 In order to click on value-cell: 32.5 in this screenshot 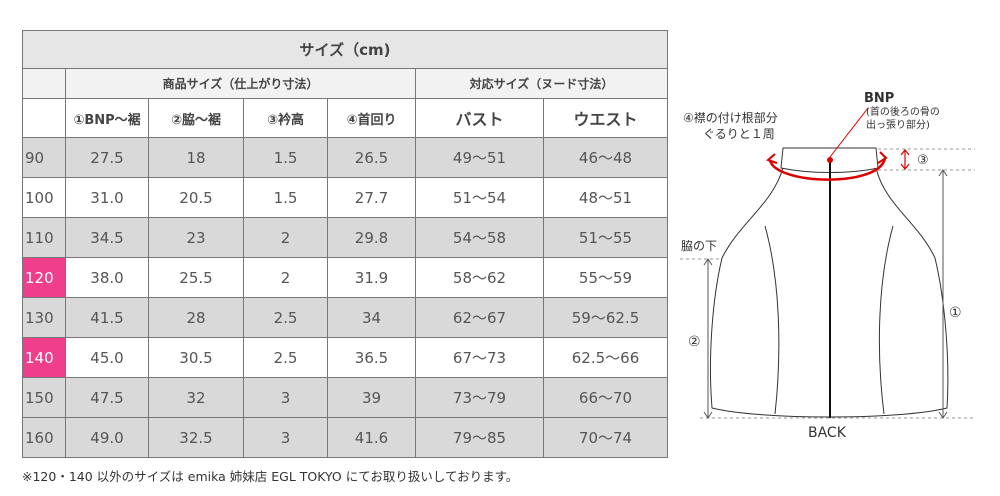, I will do `click(196, 437)`.